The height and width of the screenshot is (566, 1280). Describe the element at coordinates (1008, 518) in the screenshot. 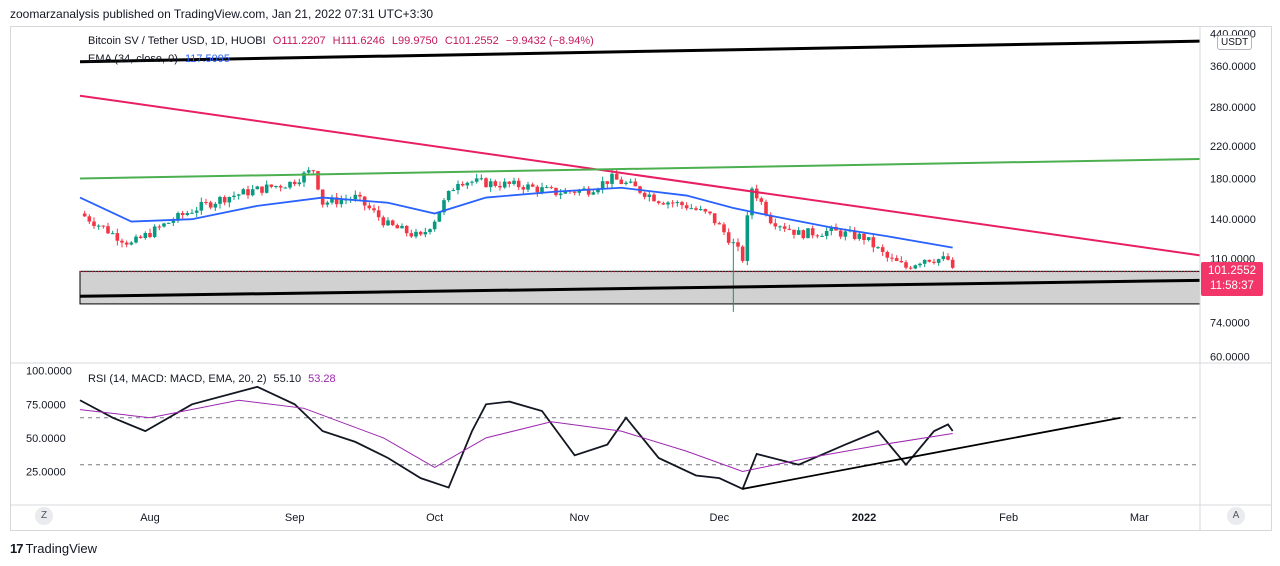

I see `time-tick-label: Feb` at that location.